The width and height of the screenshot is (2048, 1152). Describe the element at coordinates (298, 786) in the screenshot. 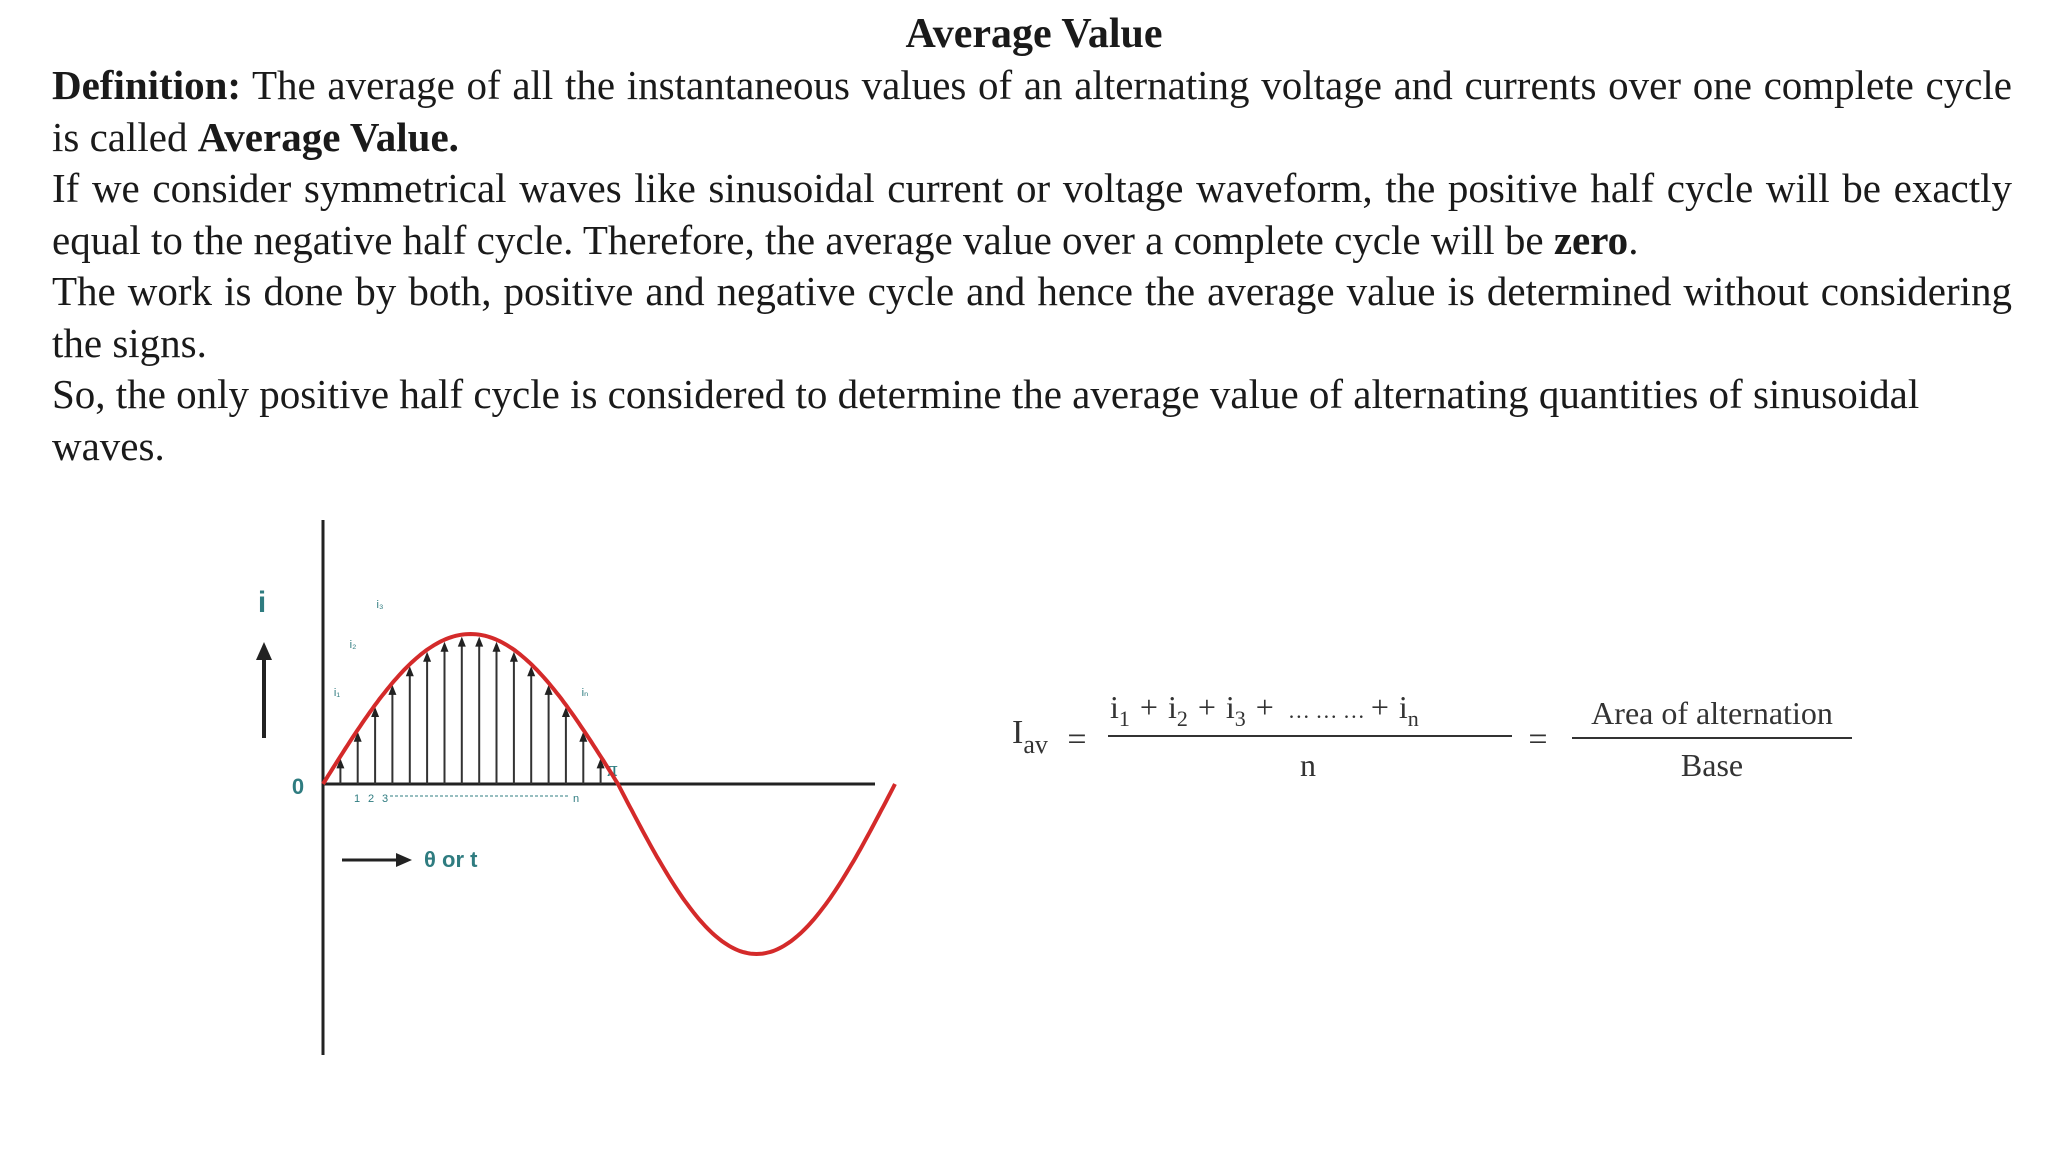

I see `origin-label: 0` at that location.